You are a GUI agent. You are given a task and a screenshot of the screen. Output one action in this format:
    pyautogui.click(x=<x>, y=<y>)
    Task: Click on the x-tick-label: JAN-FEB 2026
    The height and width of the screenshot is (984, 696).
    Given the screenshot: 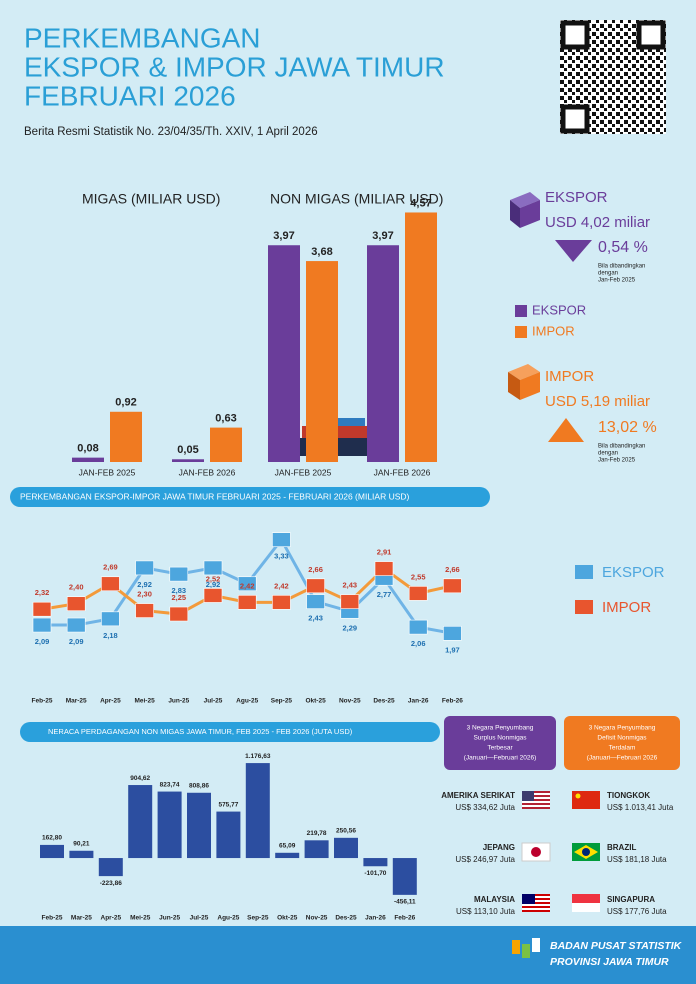 What is the action you would take?
    pyautogui.click(x=207, y=472)
    